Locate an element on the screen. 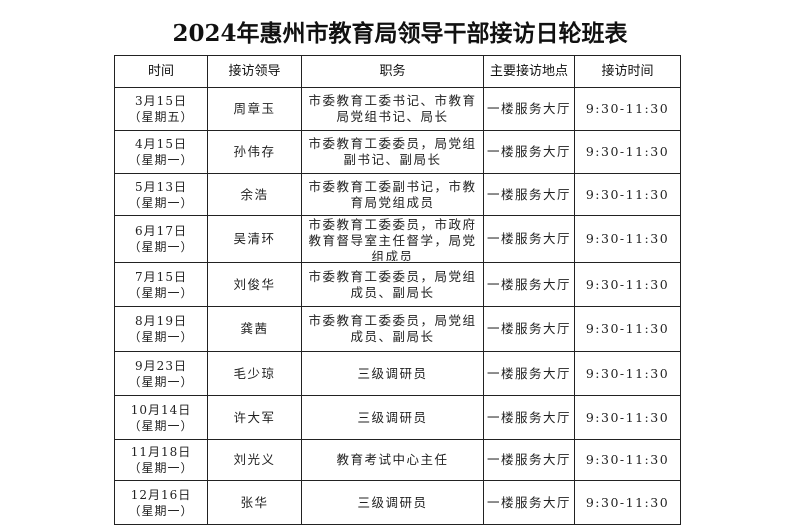 Image resolution: width=800 pixels, height=525 pixels. date: 5月13日 is located at coordinates (161, 186).